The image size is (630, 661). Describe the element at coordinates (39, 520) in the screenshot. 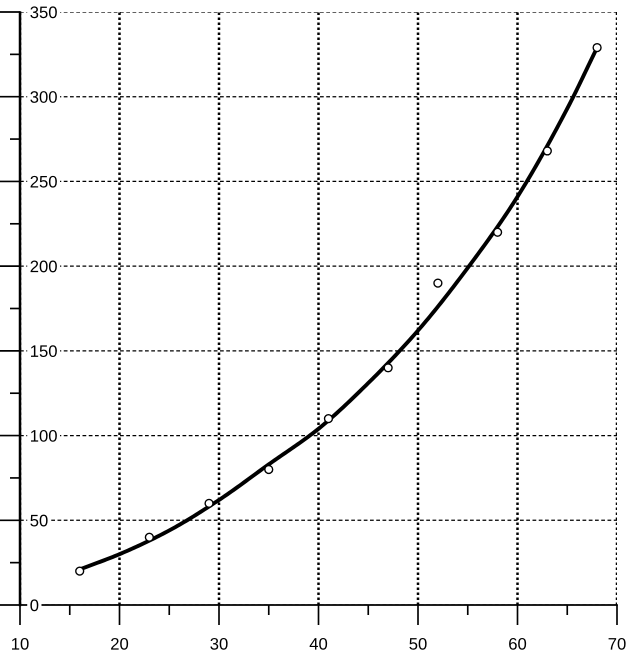

I see `y-tick-label: 50` at that location.